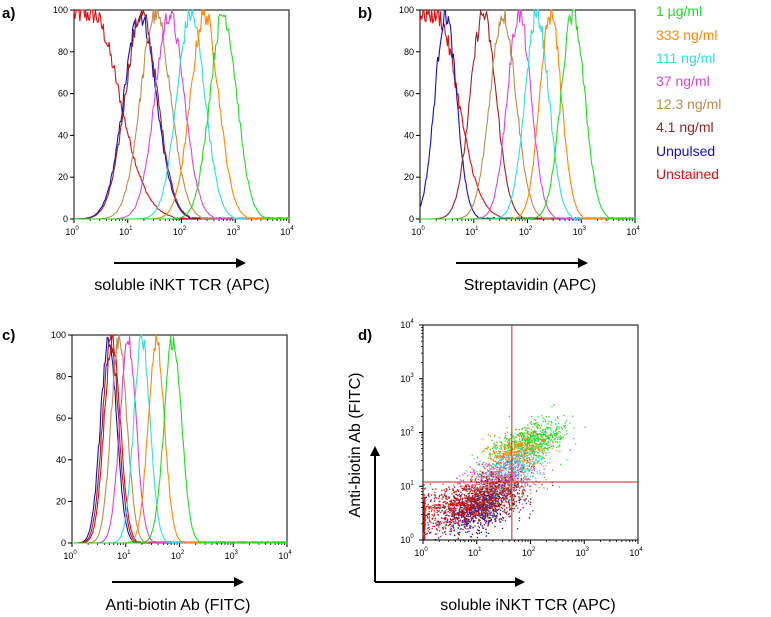 Image resolution: width=771 pixels, height=617 pixels. I want to click on panel-c-label: c), so click(8, 335).